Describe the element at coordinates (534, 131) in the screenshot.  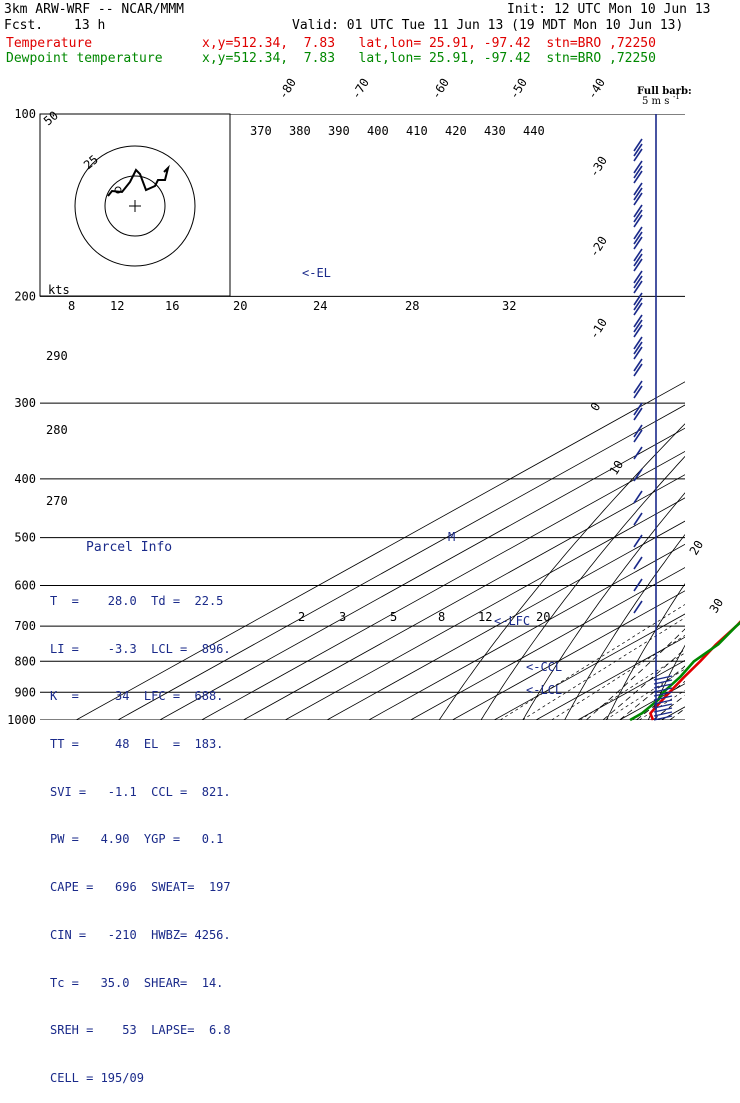
I see `theta-e-label: 440` at that location.